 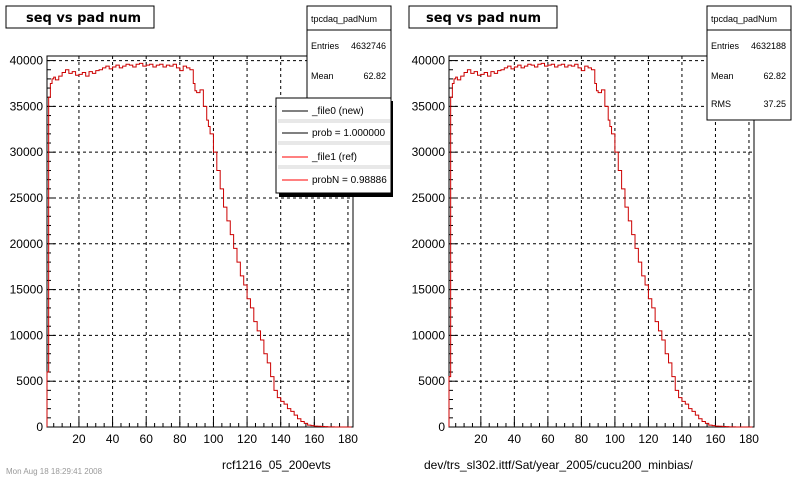 What do you see at coordinates (325, 46) in the screenshot?
I see `left-stats-entries-label: Entries` at bounding box center [325, 46].